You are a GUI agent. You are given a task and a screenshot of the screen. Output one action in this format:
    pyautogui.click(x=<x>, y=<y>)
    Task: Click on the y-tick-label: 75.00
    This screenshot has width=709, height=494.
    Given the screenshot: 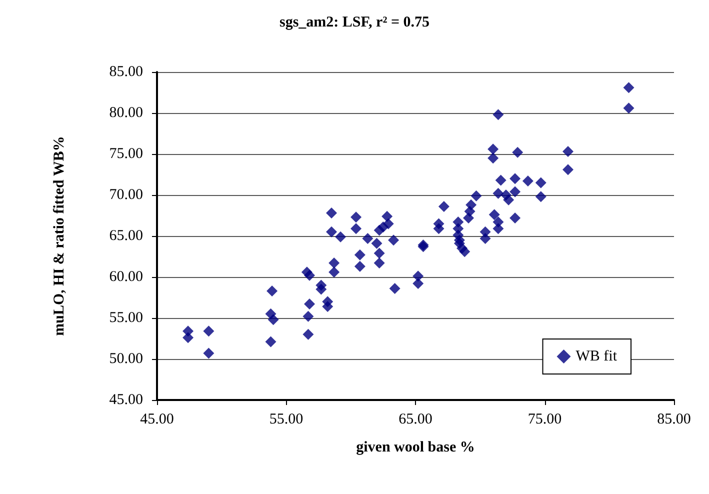 What is the action you would take?
    pyautogui.click(x=126, y=154)
    